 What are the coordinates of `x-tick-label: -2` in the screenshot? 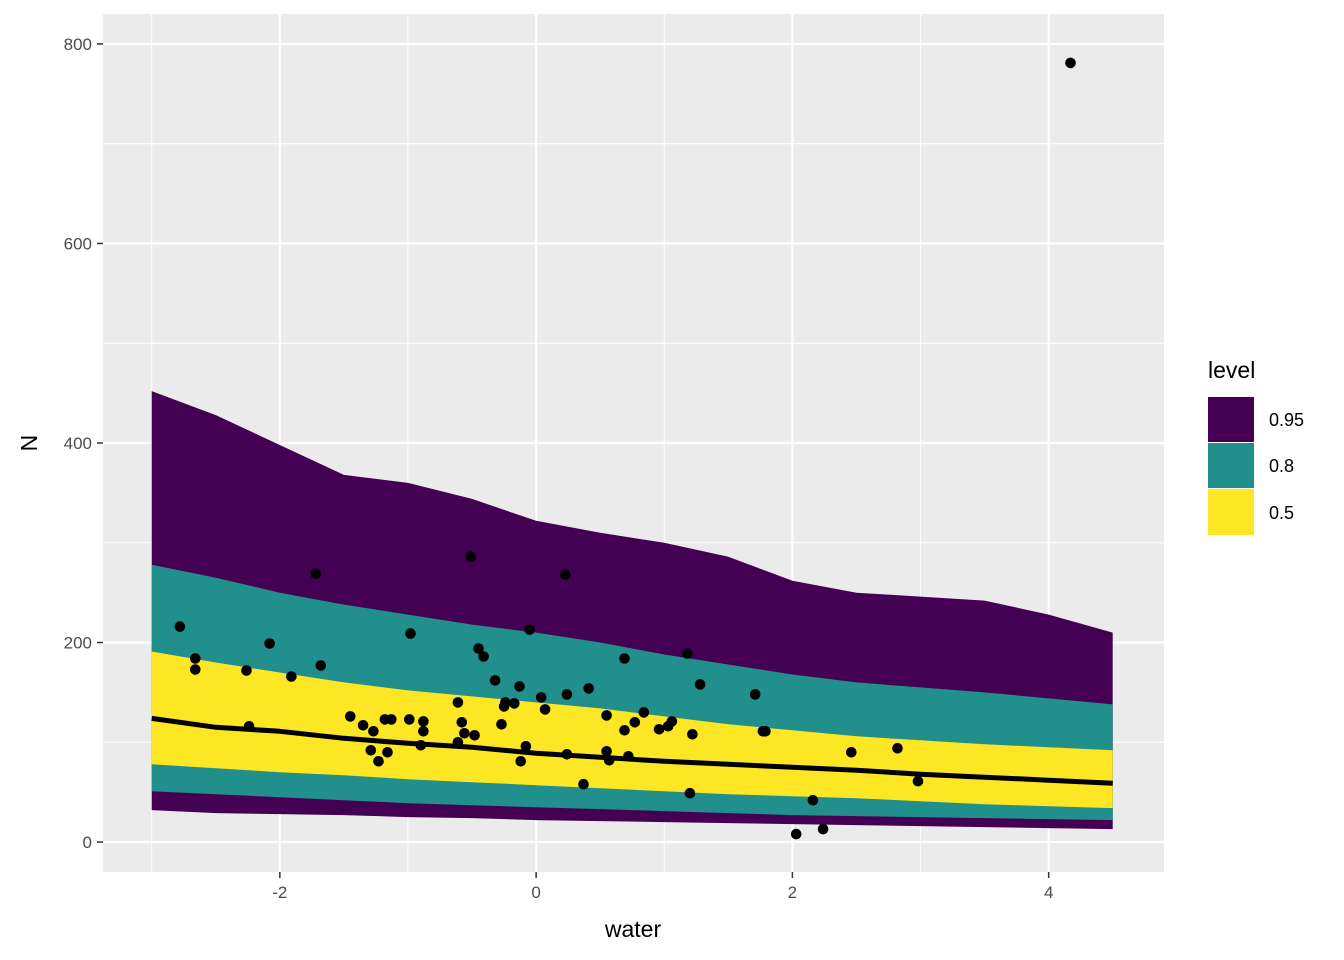 It's located at (279, 892).